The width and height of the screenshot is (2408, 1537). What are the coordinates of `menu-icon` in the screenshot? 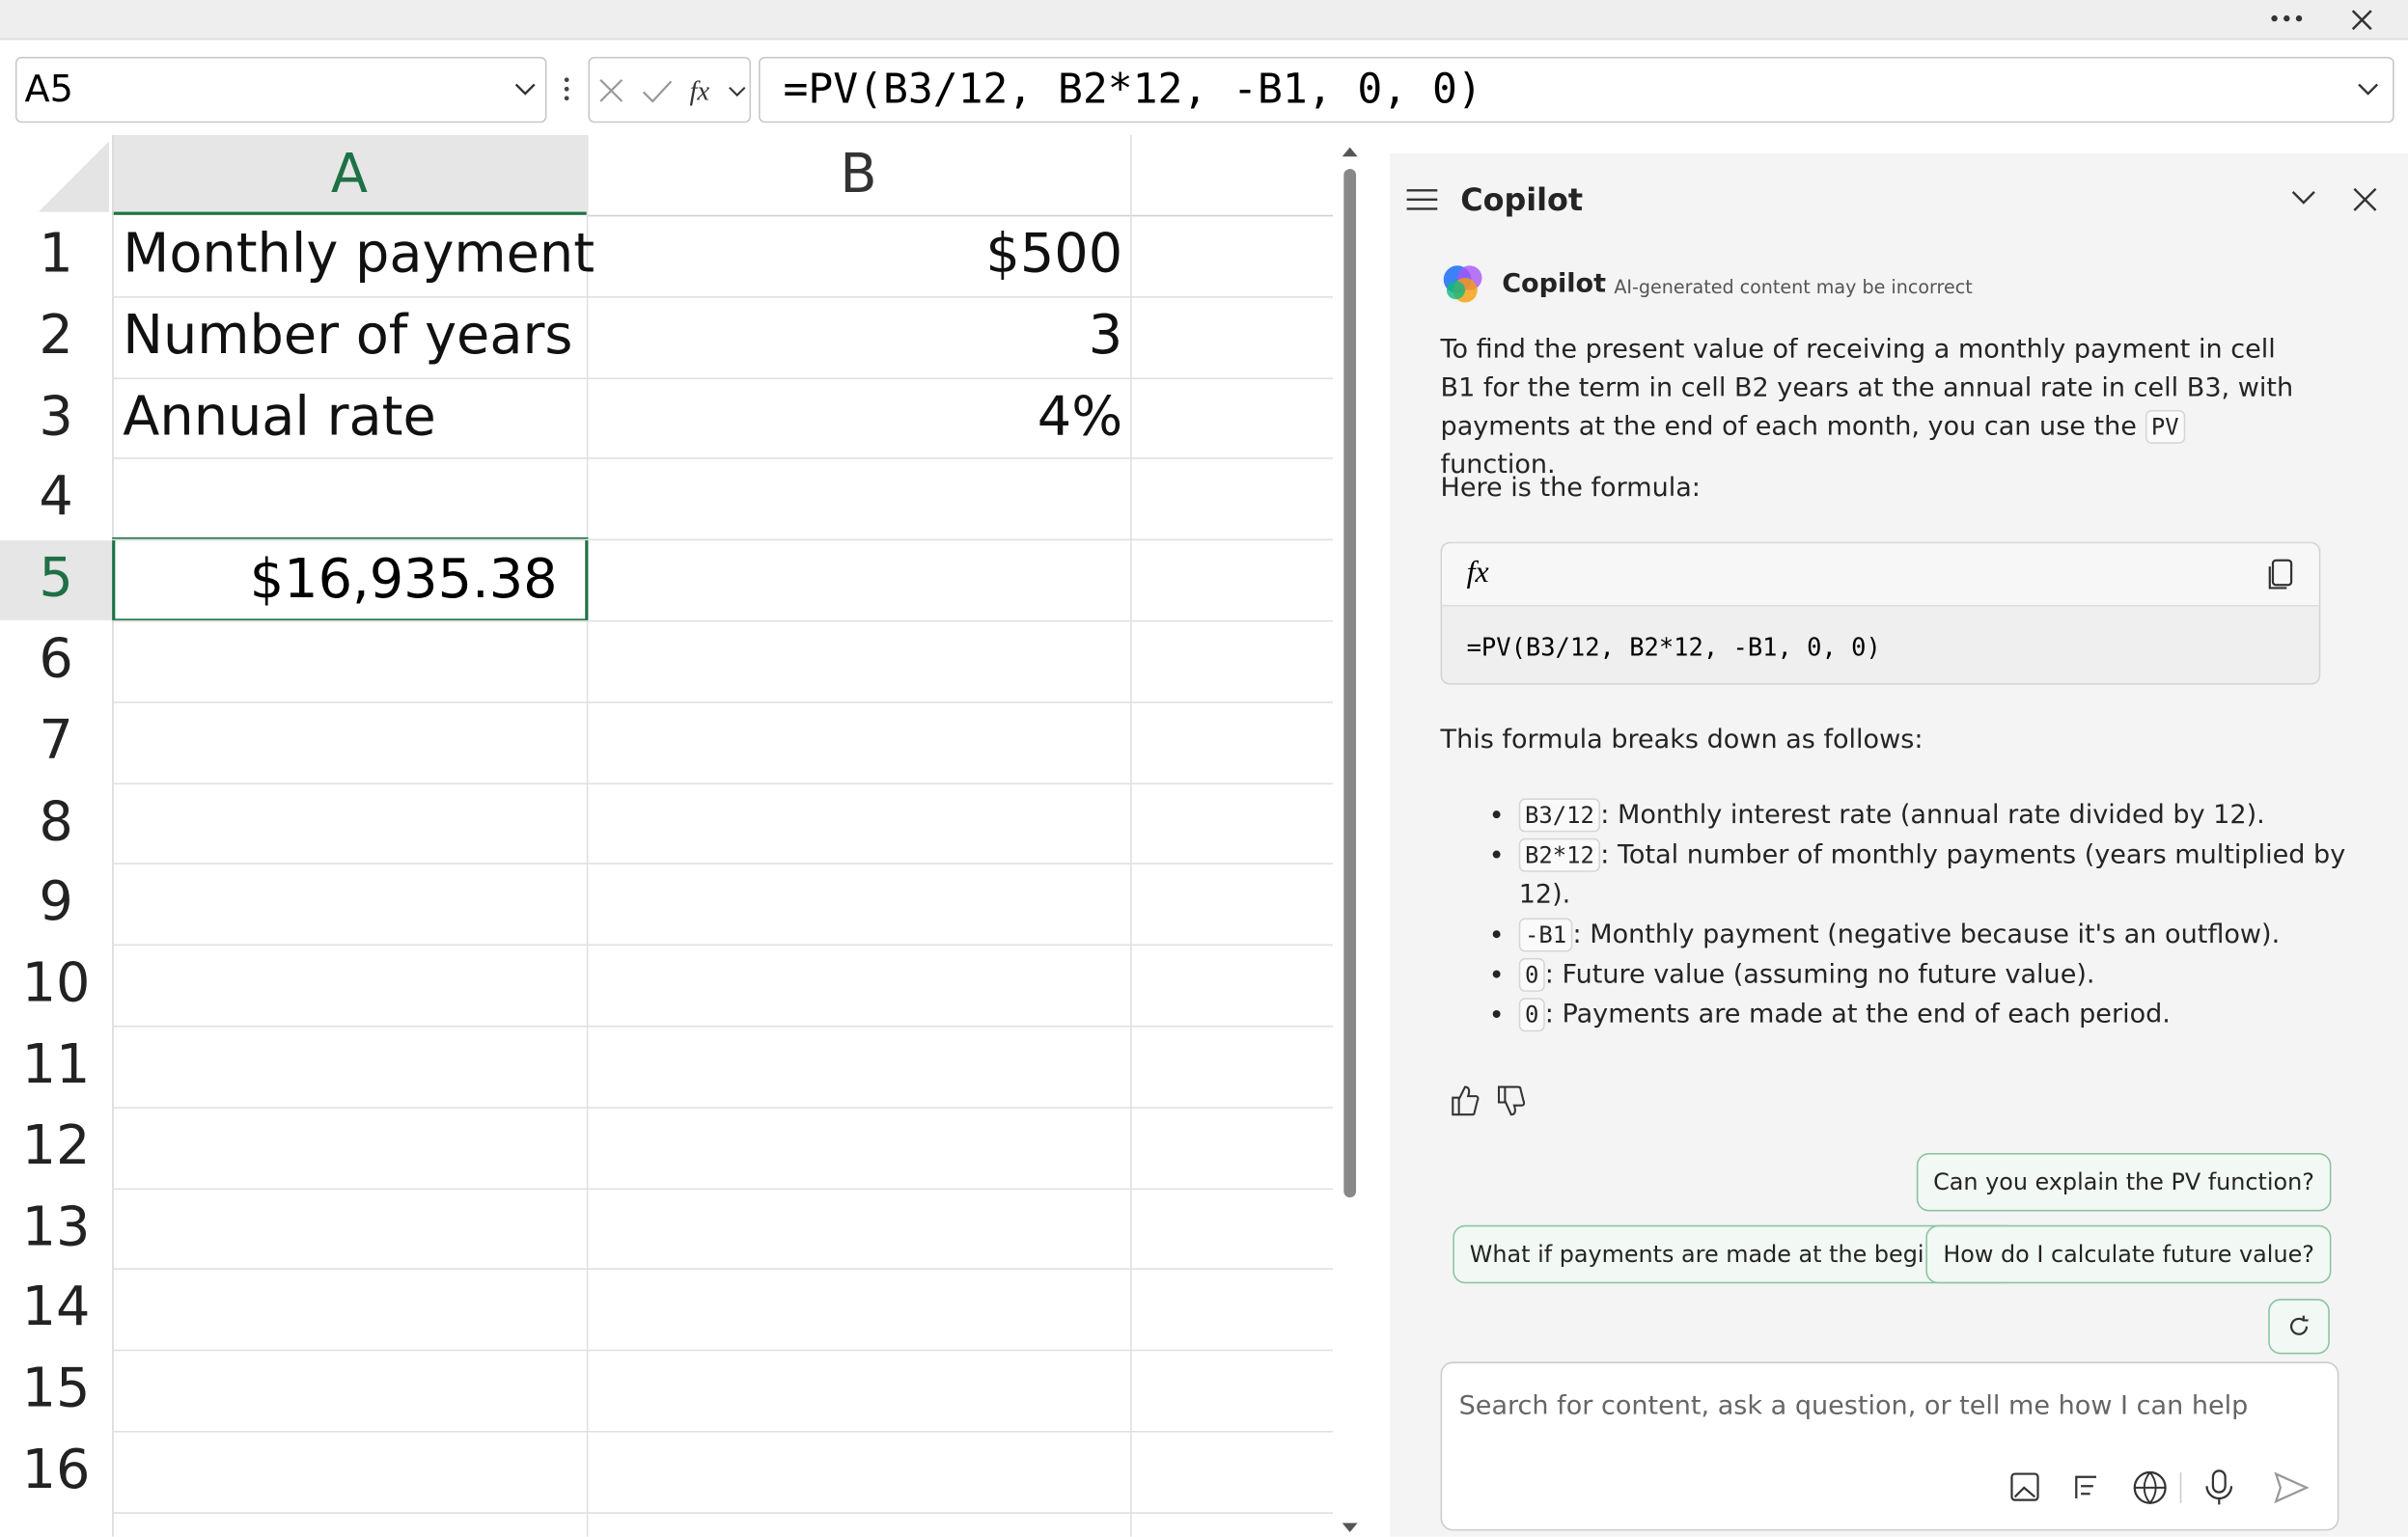 It's located at (1422, 199).